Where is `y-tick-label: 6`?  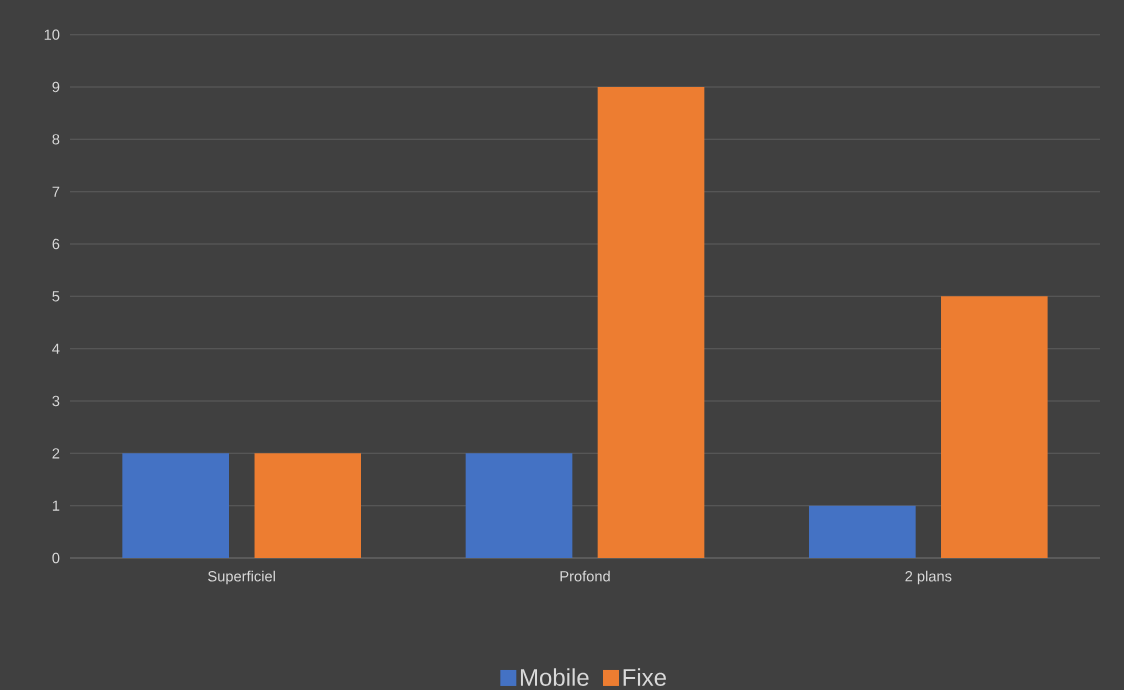
y-tick-label: 6 is located at coordinates (56, 244).